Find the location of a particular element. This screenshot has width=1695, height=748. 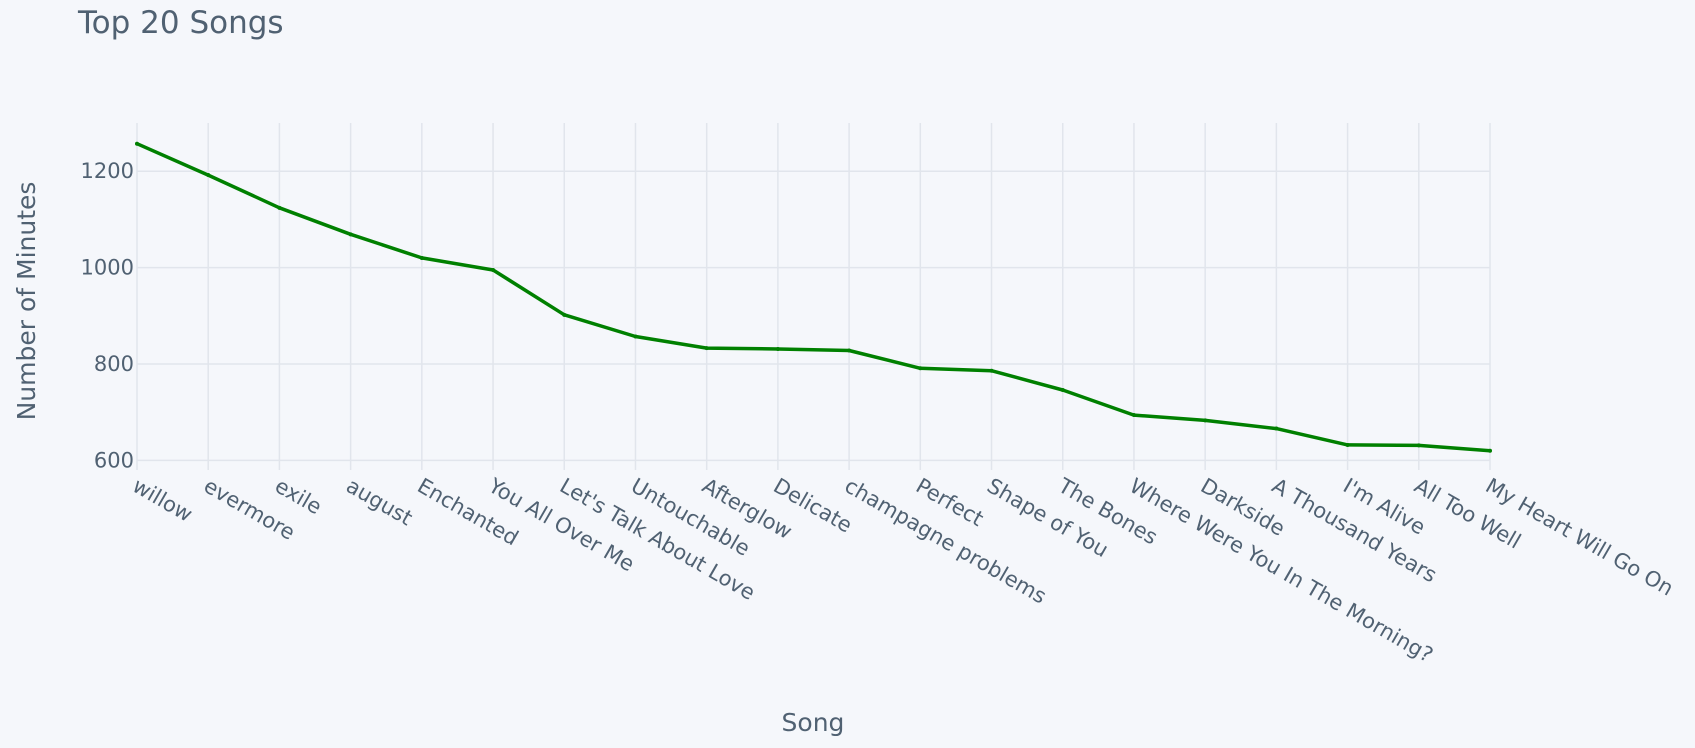

y-tick-label: 1000 is located at coordinates (107, 268).